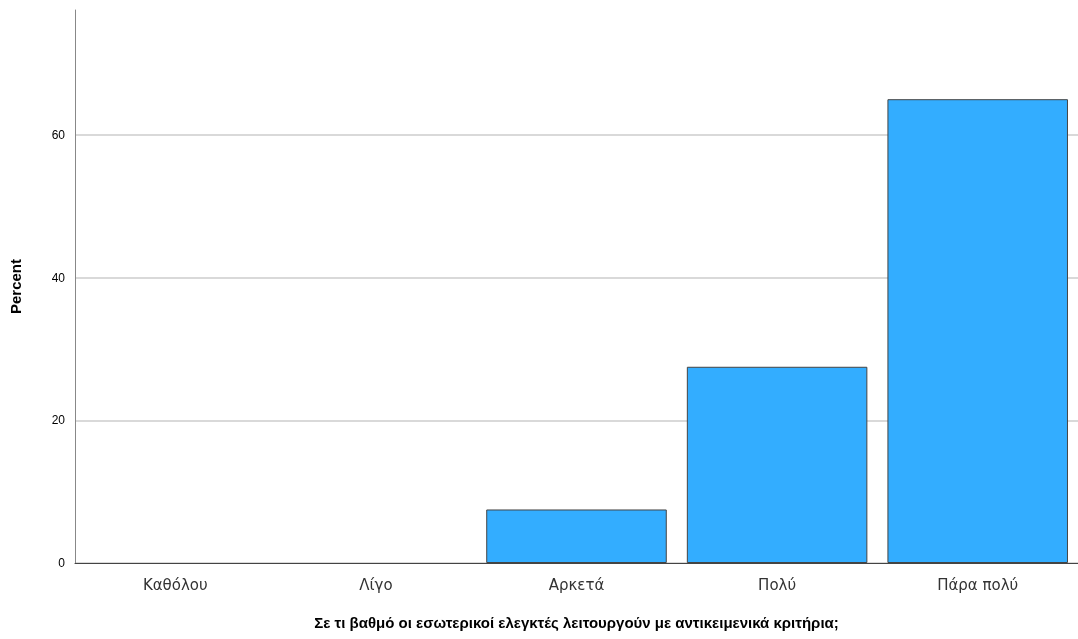  What do you see at coordinates (576, 584) in the screenshot?
I see `x-tick-label: Αρκετά` at bounding box center [576, 584].